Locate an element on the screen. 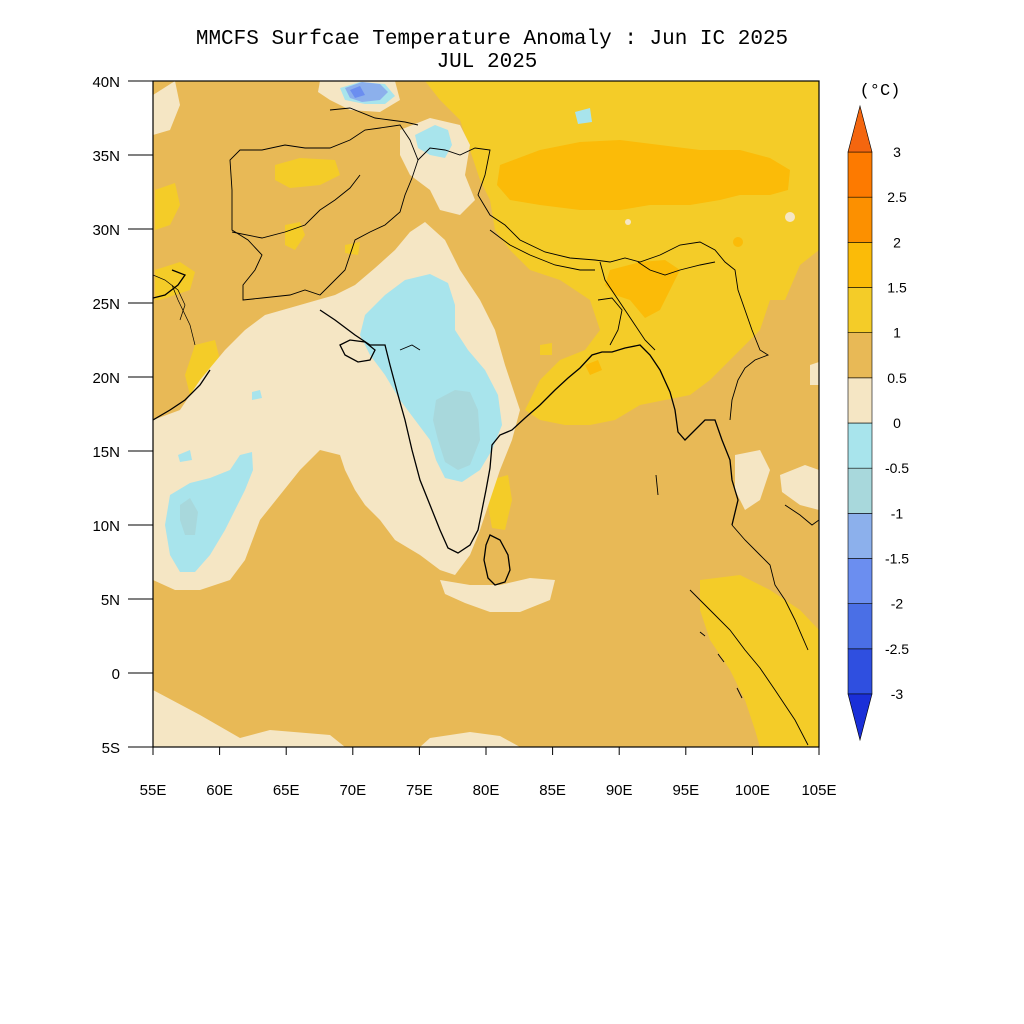 Image resolution: width=1024 pixels, height=1024 pixels. lon-tick-label: 65E is located at coordinates (286, 790).